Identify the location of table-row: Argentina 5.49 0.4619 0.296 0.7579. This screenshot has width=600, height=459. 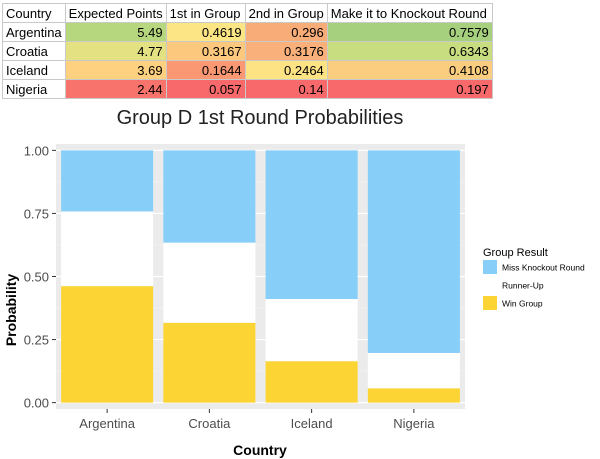
(247, 32).